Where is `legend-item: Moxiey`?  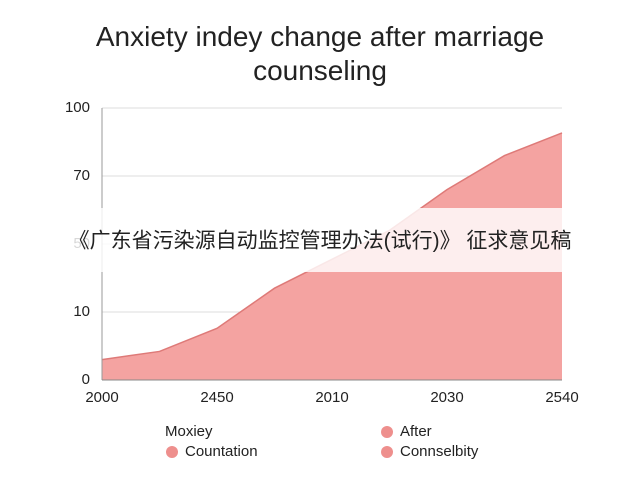 legend-item: Moxiey is located at coordinates (189, 431).